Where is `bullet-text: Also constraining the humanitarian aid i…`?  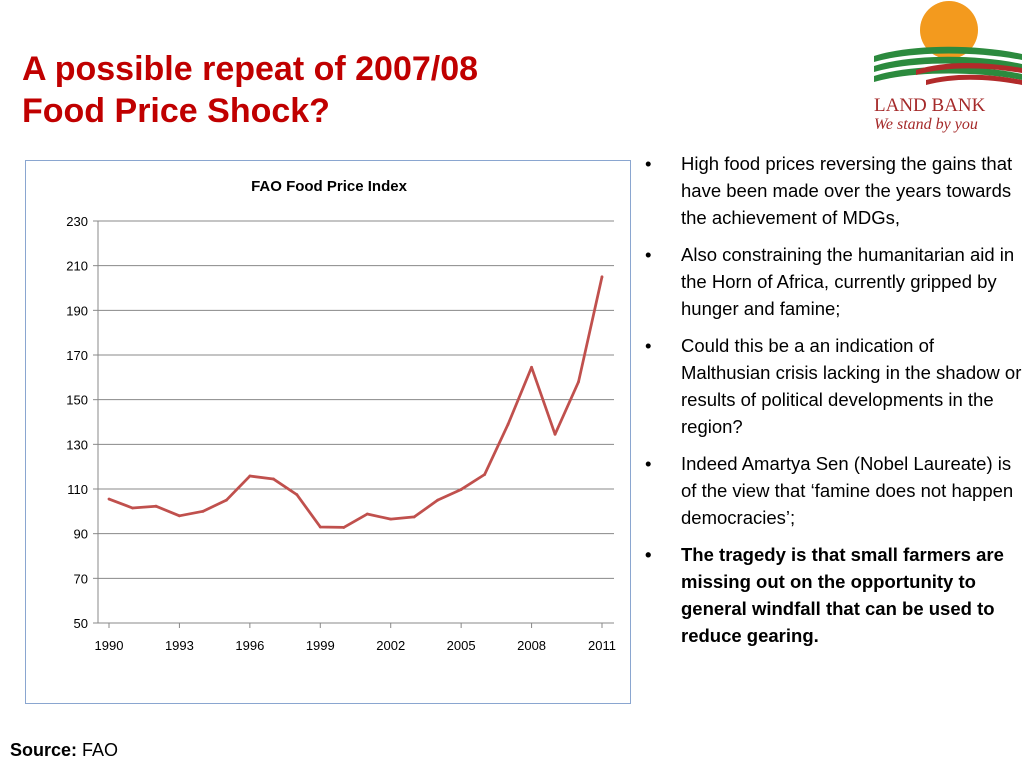 bullet-text: Also constraining the humanitarian aid i… is located at coordinates (848, 281).